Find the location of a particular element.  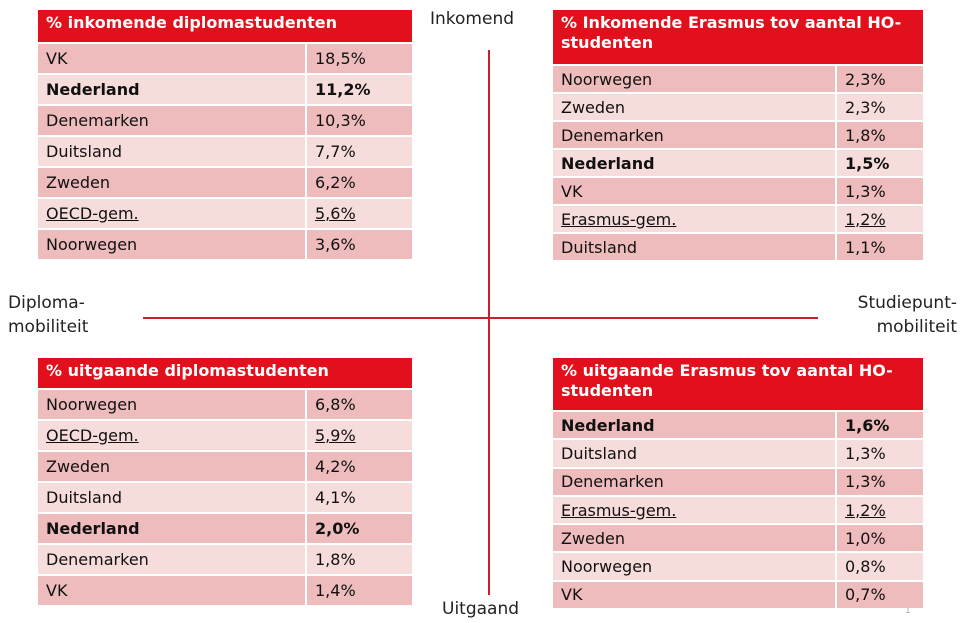

cell: 10,3% is located at coordinates (358, 120).